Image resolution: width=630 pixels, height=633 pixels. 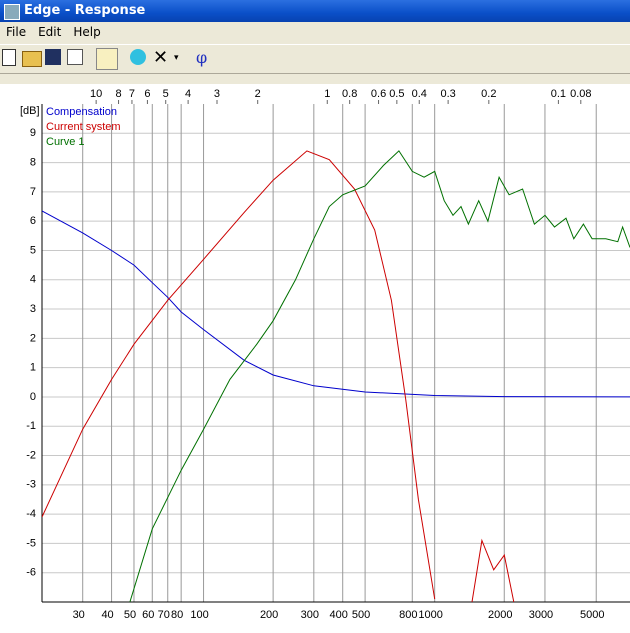 I want to click on y-tick-label: 6, so click(x=33, y=221).